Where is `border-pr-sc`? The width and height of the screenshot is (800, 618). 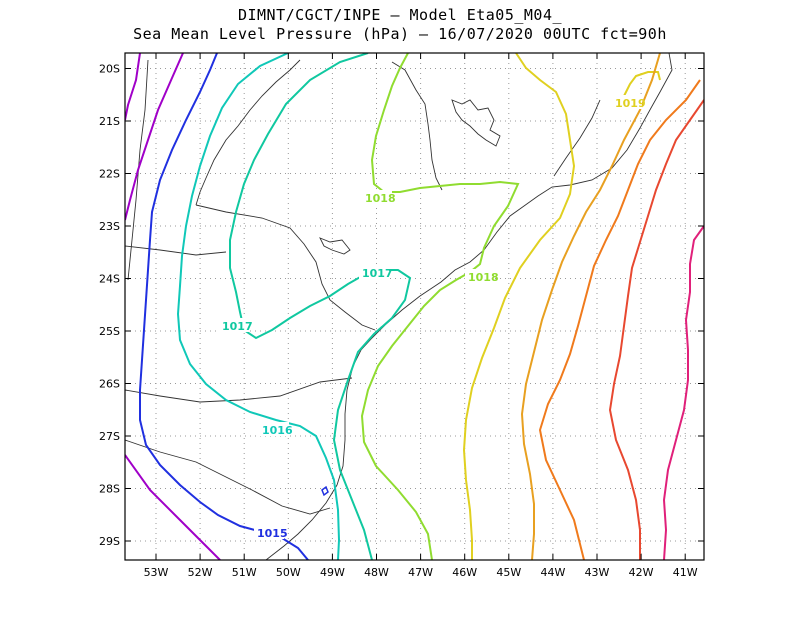
border-pr-sc is located at coordinates (239, 390).